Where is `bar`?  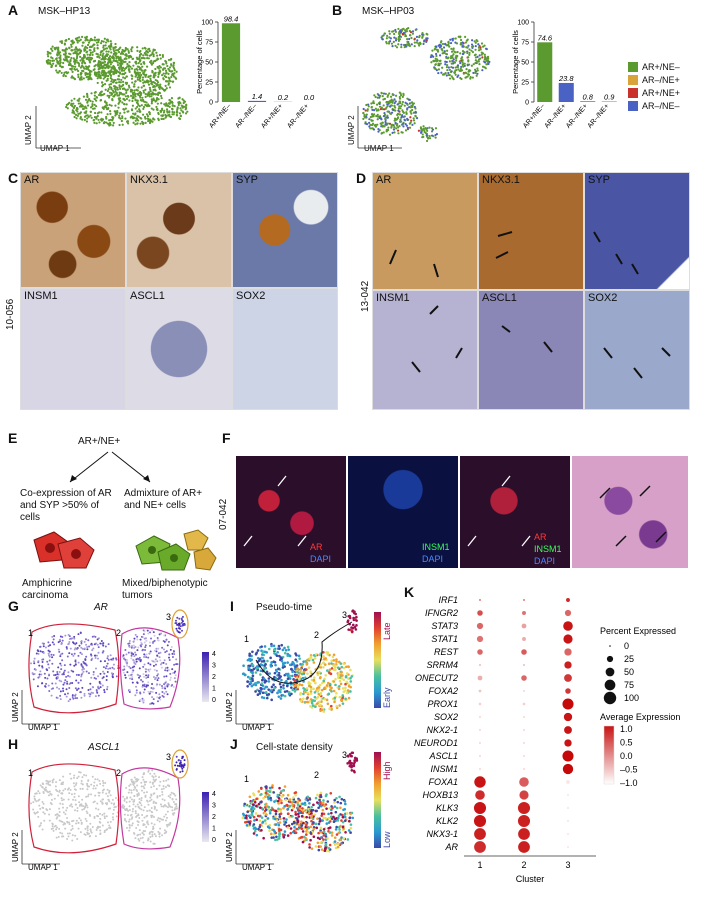 bar is located at coordinates (588, 101).